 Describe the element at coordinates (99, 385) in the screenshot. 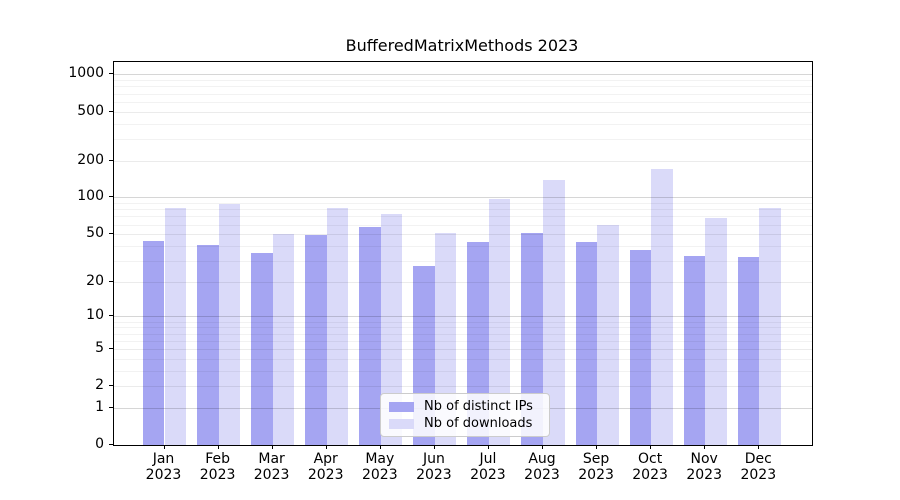

I see `y-tick-label: 2` at that location.